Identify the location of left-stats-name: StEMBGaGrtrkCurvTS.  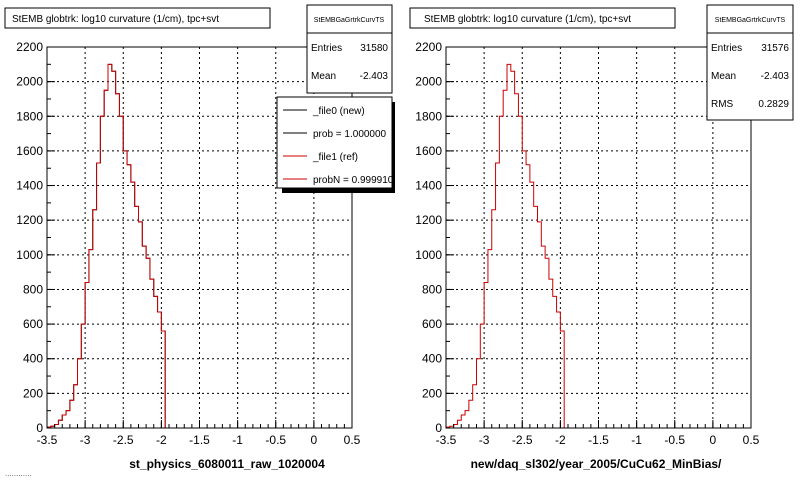
(349, 20).